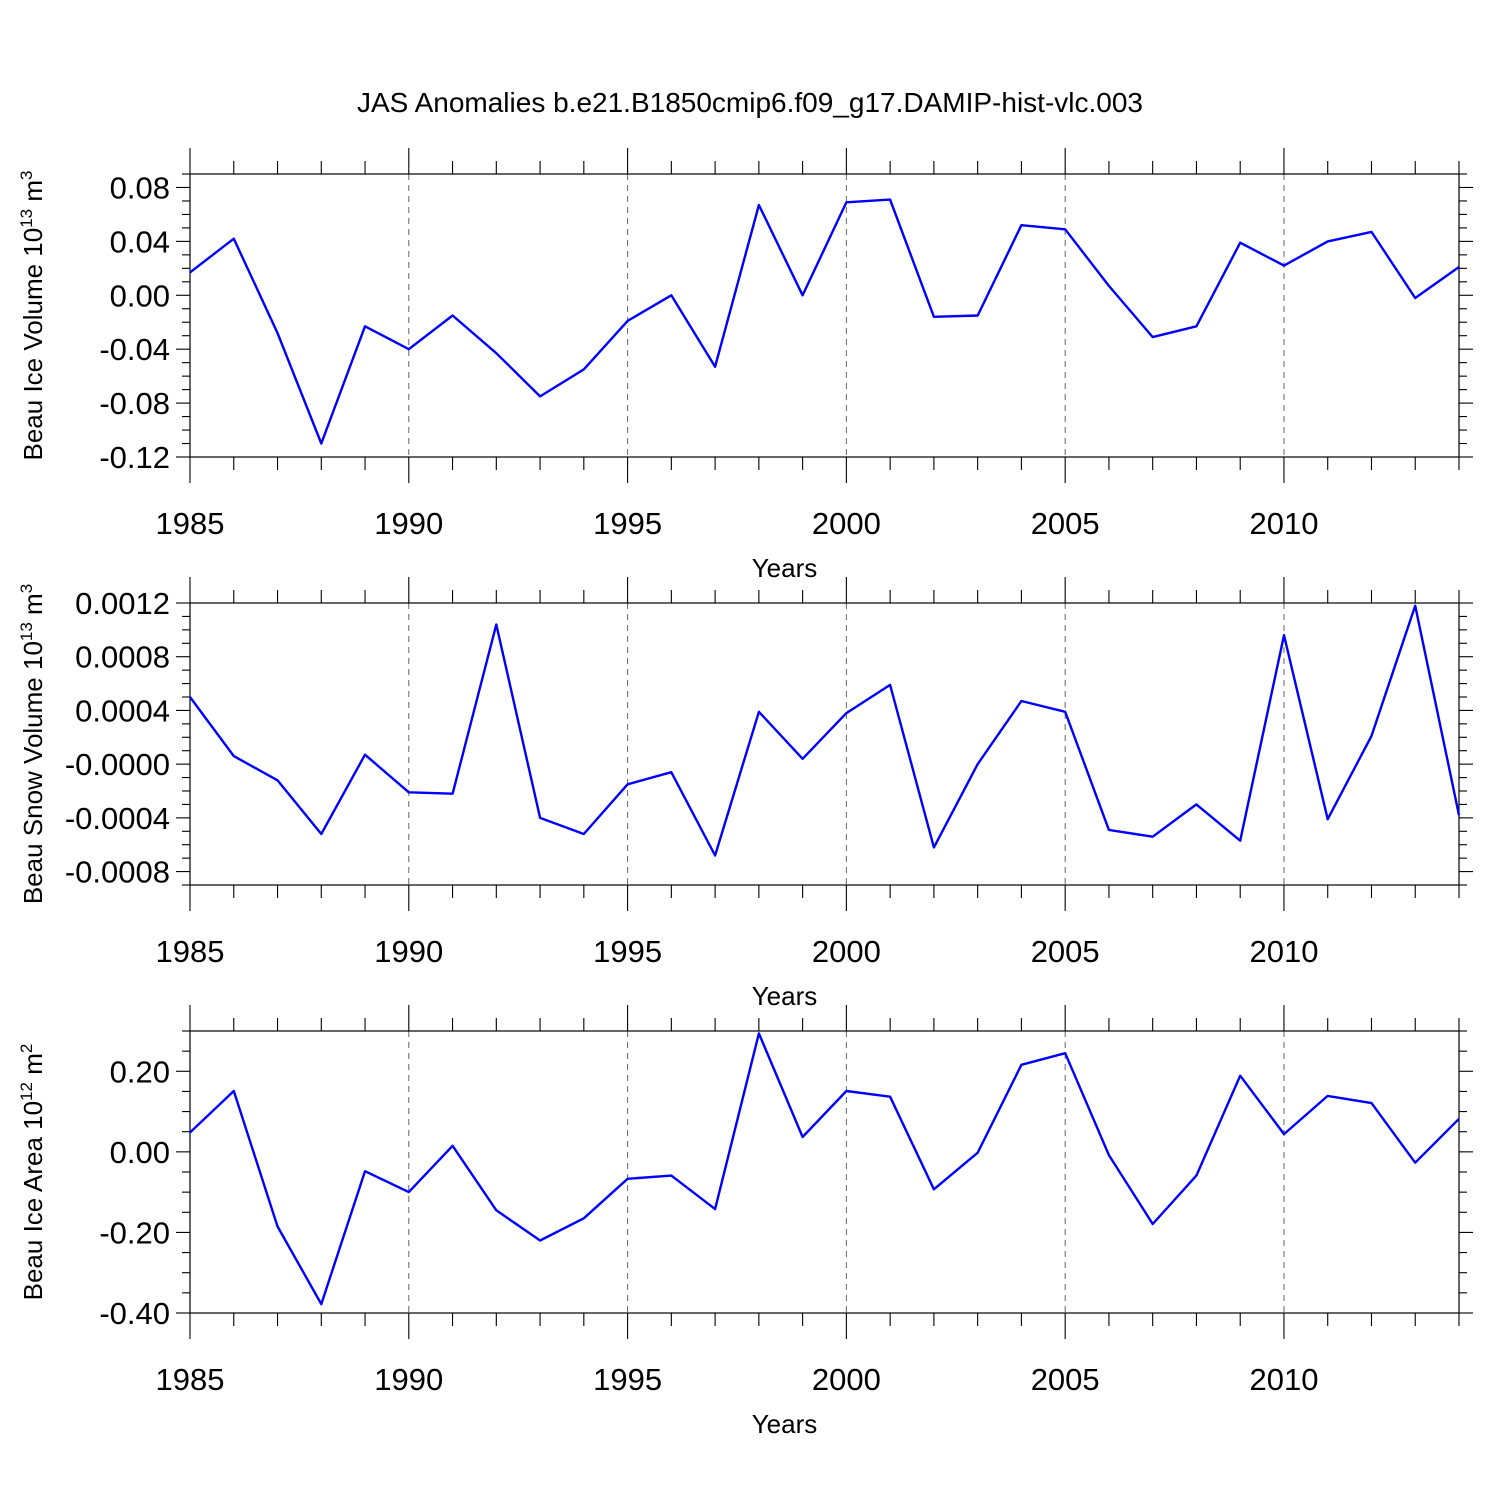 Image resolution: width=1500 pixels, height=1500 pixels. What do you see at coordinates (122, 603) in the screenshot?
I see `y-tick-label: 0.0012` at bounding box center [122, 603].